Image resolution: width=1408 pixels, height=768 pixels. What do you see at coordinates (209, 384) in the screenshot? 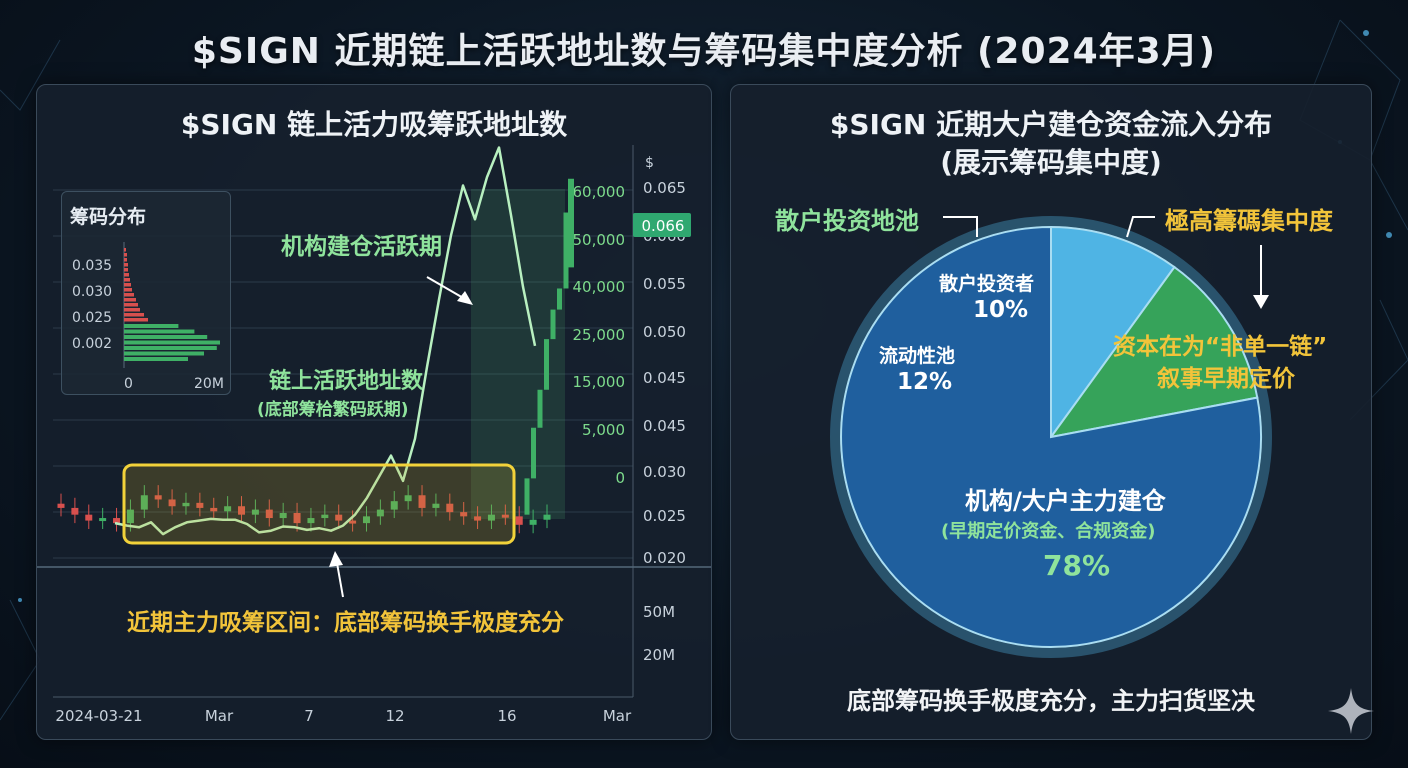
I see `inset-x-tick: 20M` at bounding box center [209, 384].